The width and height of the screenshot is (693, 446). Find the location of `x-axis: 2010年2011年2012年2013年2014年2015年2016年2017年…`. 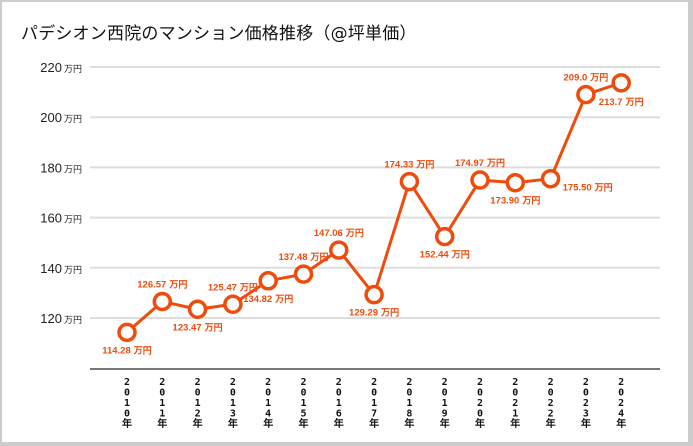

x-axis: 2010年2011年2012年2013年2014年2015年2016年2017年… is located at coordinates (374, 403).